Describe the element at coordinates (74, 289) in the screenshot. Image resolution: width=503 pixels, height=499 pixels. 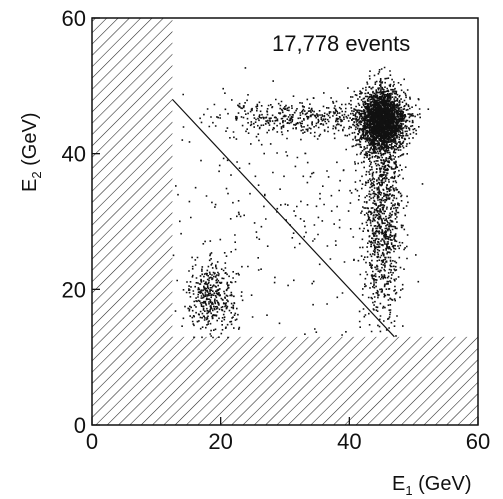
I see `y-tick-label: 20` at that location.